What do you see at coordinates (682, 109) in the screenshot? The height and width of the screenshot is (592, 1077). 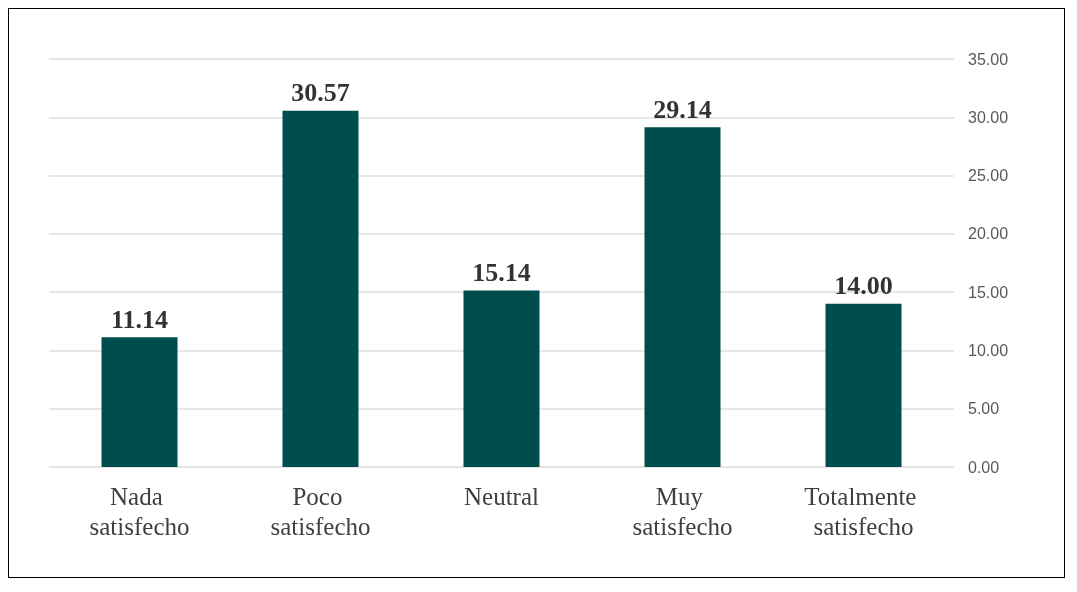 I see `data-label: 29.14` at bounding box center [682, 109].